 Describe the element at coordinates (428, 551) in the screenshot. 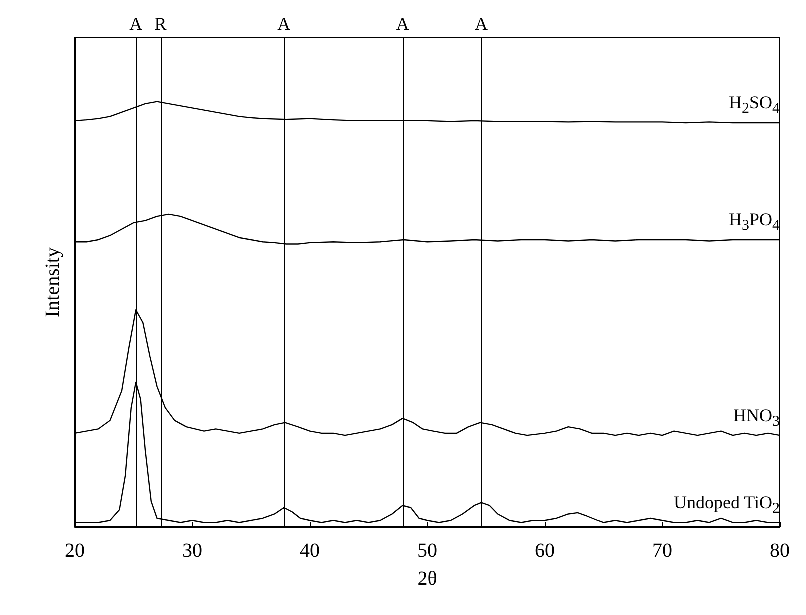

I see `x-tick-label: 50` at that location.